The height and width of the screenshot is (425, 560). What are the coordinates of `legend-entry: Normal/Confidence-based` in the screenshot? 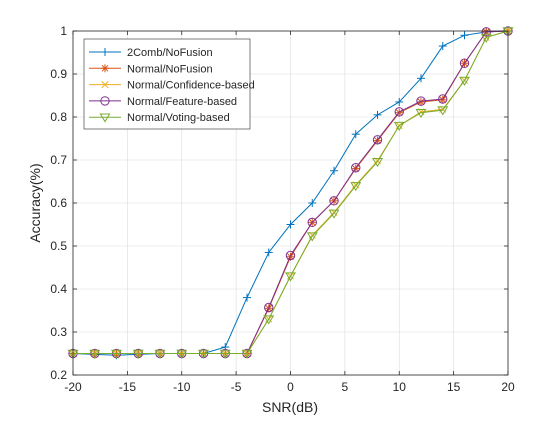 It's located at (172, 86).